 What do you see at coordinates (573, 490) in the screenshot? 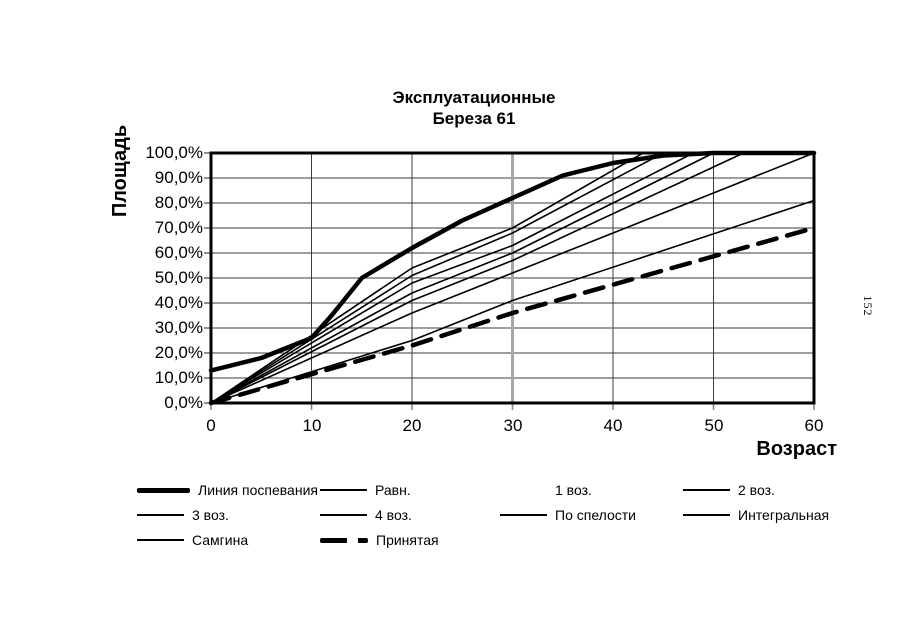
I see `legend-label: 1 воз.` at bounding box center [573, 490].